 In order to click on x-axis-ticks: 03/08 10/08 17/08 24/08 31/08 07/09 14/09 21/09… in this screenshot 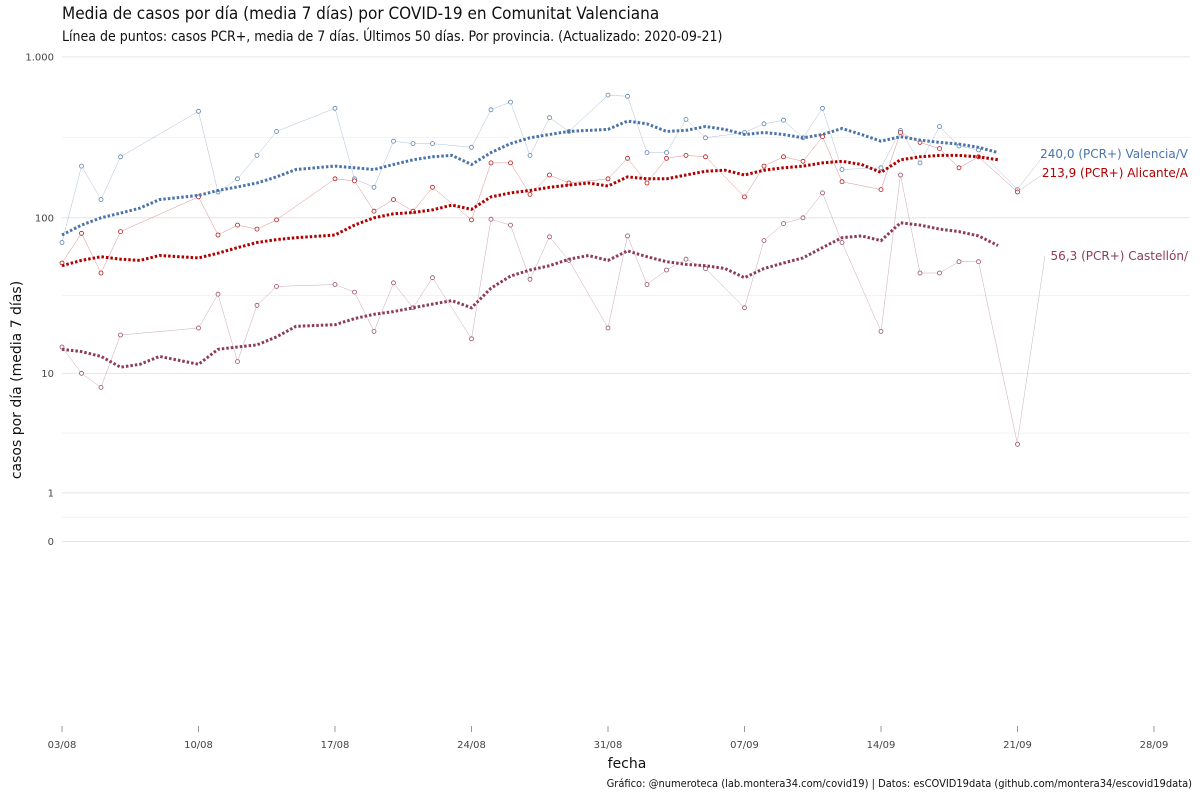, I will do `click(608, 738)`.